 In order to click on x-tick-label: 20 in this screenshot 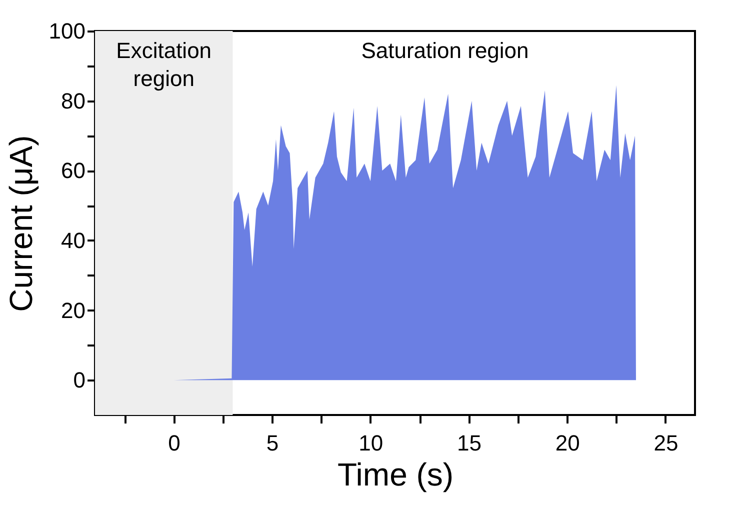, I will do `click(567, 443)`.